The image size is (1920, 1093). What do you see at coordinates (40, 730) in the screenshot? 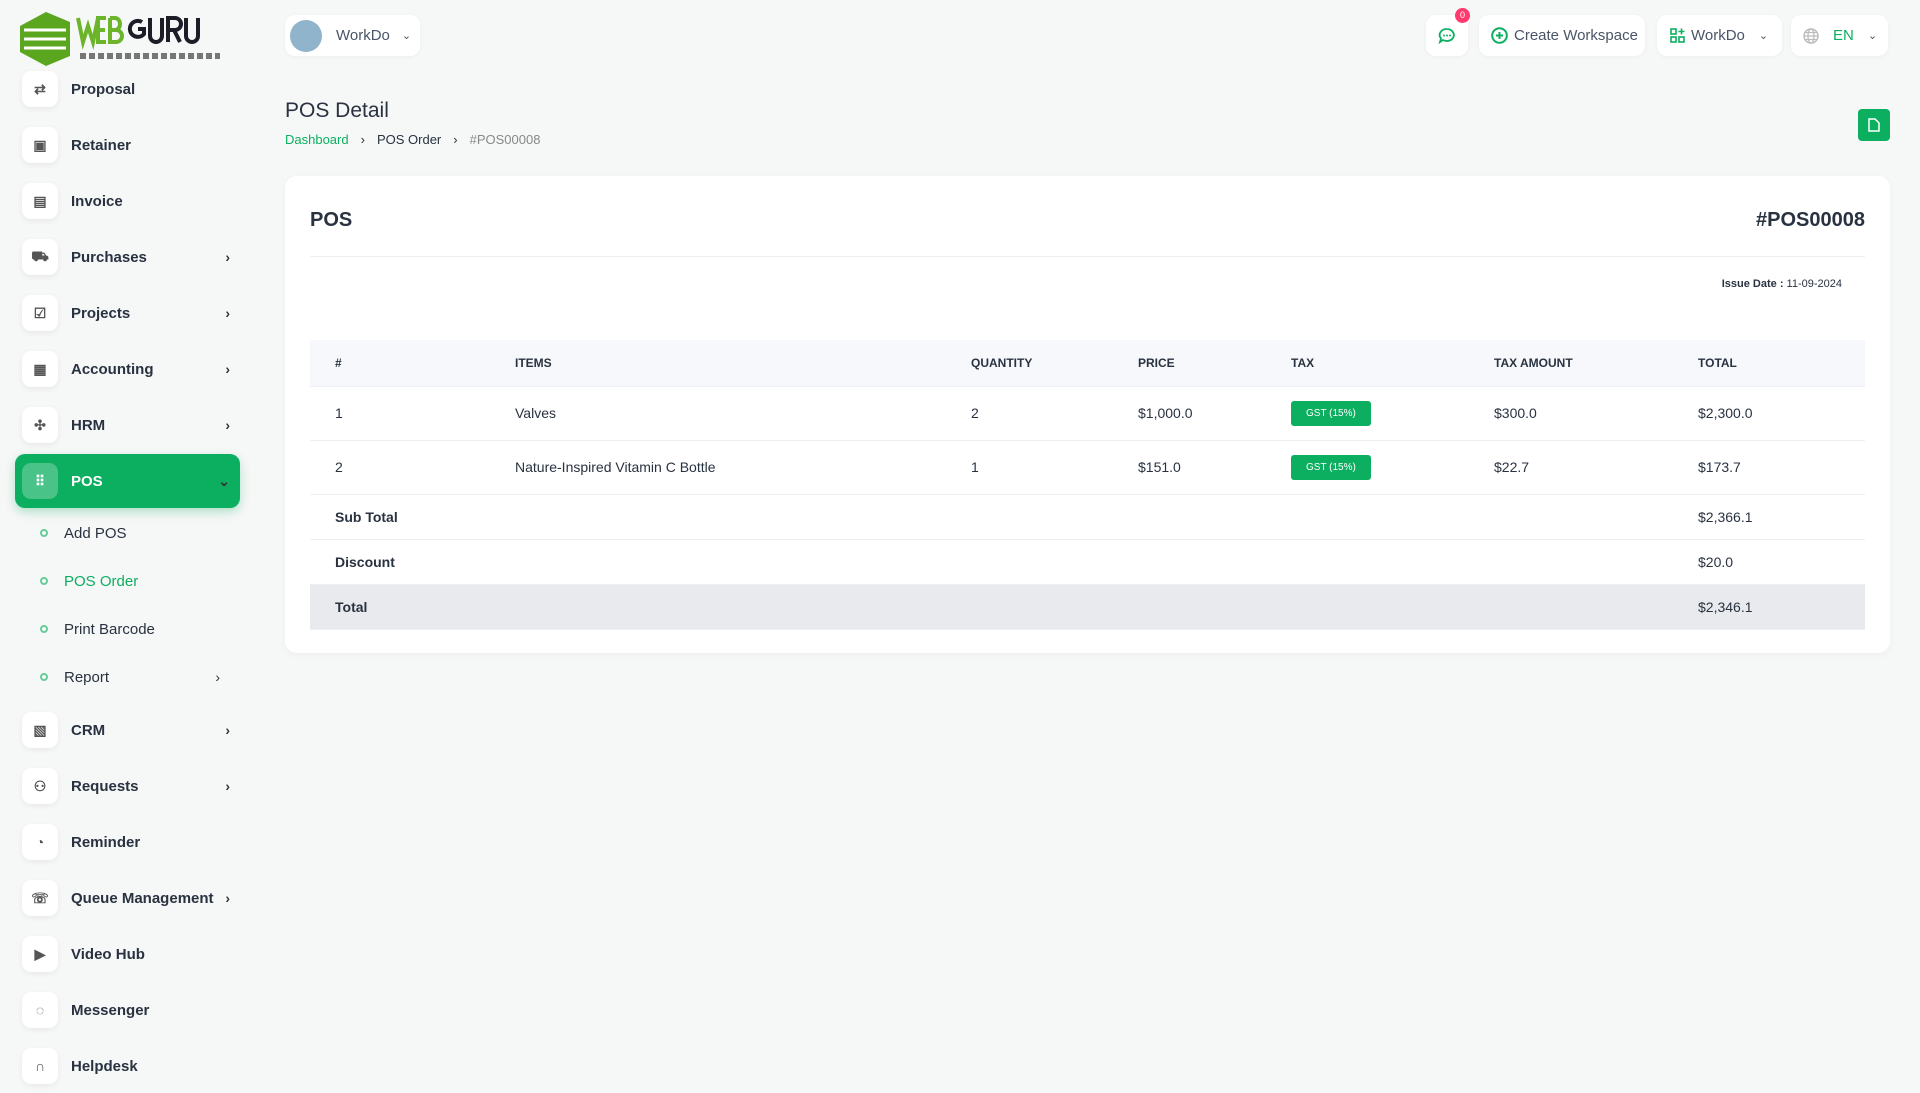
I see `crm-icon: ▧` at bounding box center [40, 730].